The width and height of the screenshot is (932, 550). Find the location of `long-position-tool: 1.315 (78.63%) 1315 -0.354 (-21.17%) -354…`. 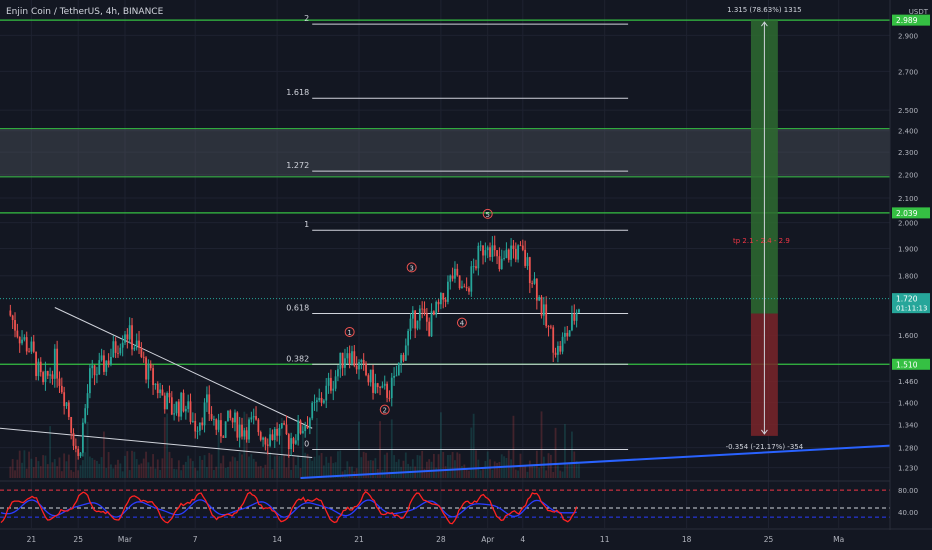

long-position-tool: 1.315 (78.63%) 1315 -0.354 (-21.17%) -354… is located at coordinates (765, 228).